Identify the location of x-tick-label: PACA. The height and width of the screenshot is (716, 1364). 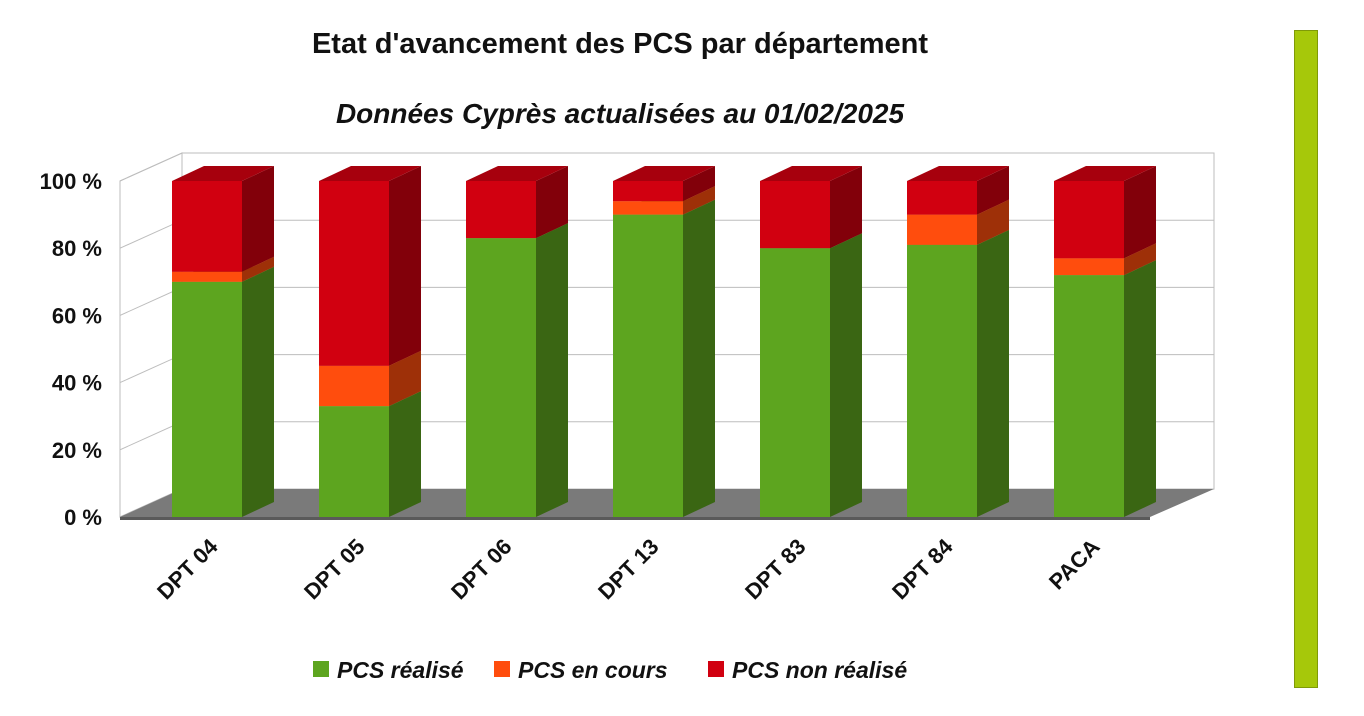
(1074, 564).